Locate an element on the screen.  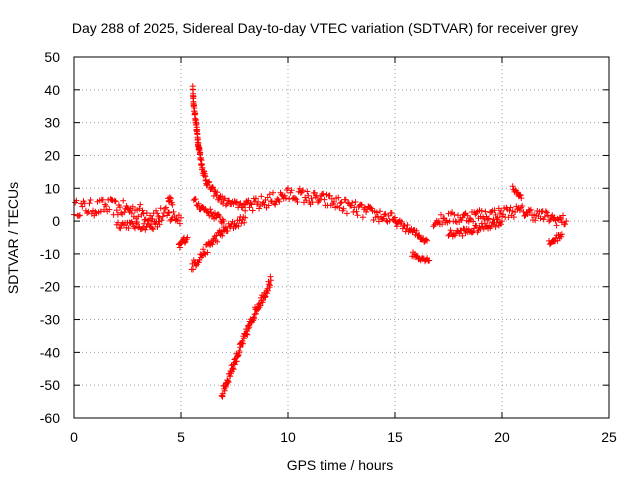
series-spike-20.6h is located at coordinates (517, 192).